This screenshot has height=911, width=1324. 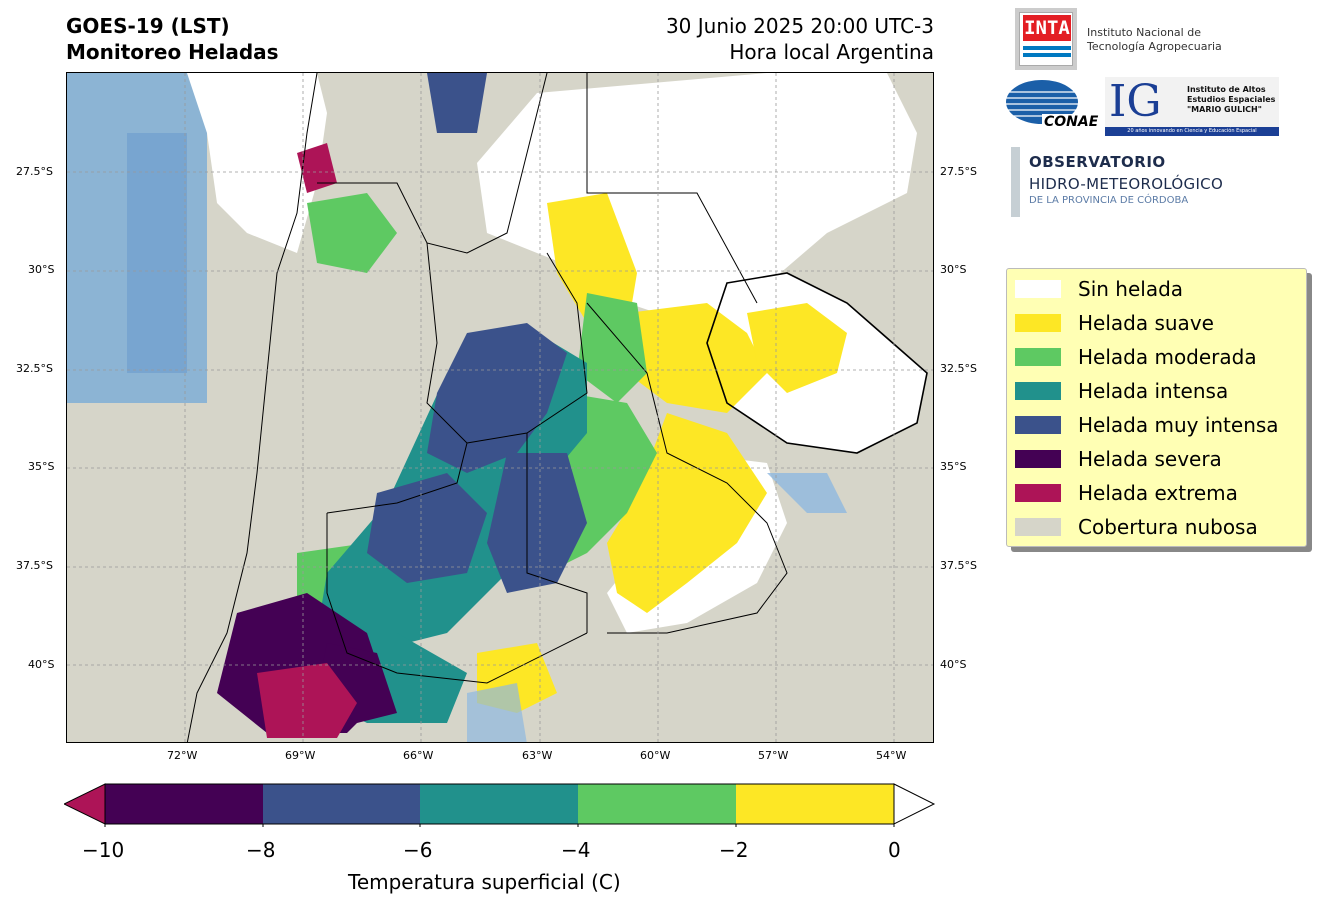 I want to click on legend-item-helada-intensa: Helada intensa, so click(x=1122, y=391).